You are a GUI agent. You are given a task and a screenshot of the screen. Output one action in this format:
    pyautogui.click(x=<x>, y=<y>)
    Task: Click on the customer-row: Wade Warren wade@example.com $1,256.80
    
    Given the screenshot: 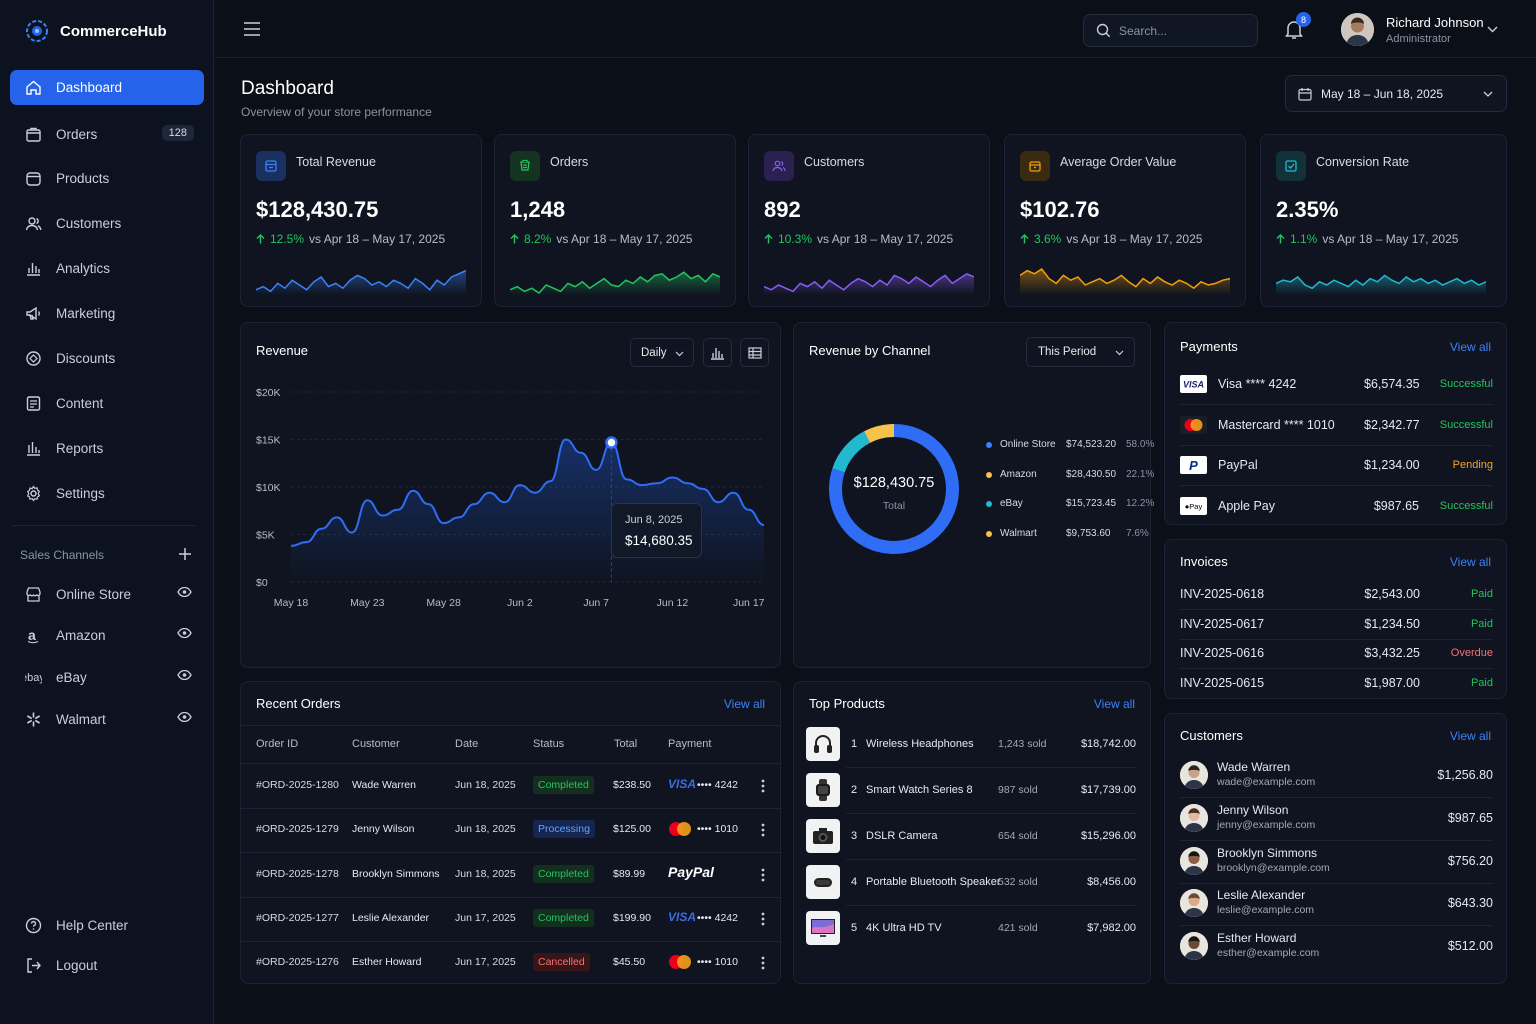 What is the action you would take?
    pyautogui.click(x=1336, y=778)
    